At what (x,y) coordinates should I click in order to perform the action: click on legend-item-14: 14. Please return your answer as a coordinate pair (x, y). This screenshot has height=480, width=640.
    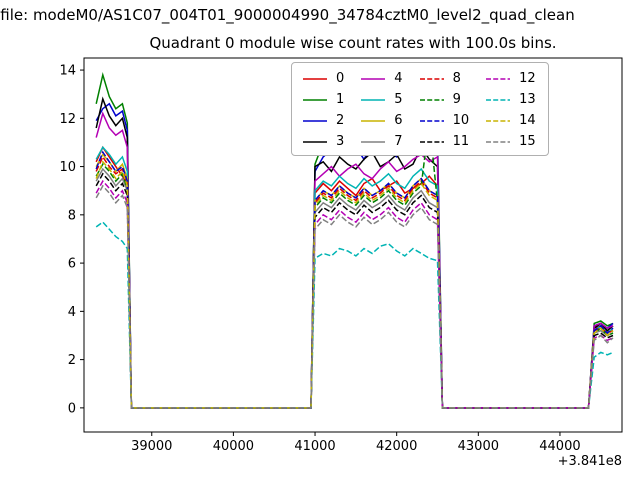
    Looking at the image, I should click on (510, 120).